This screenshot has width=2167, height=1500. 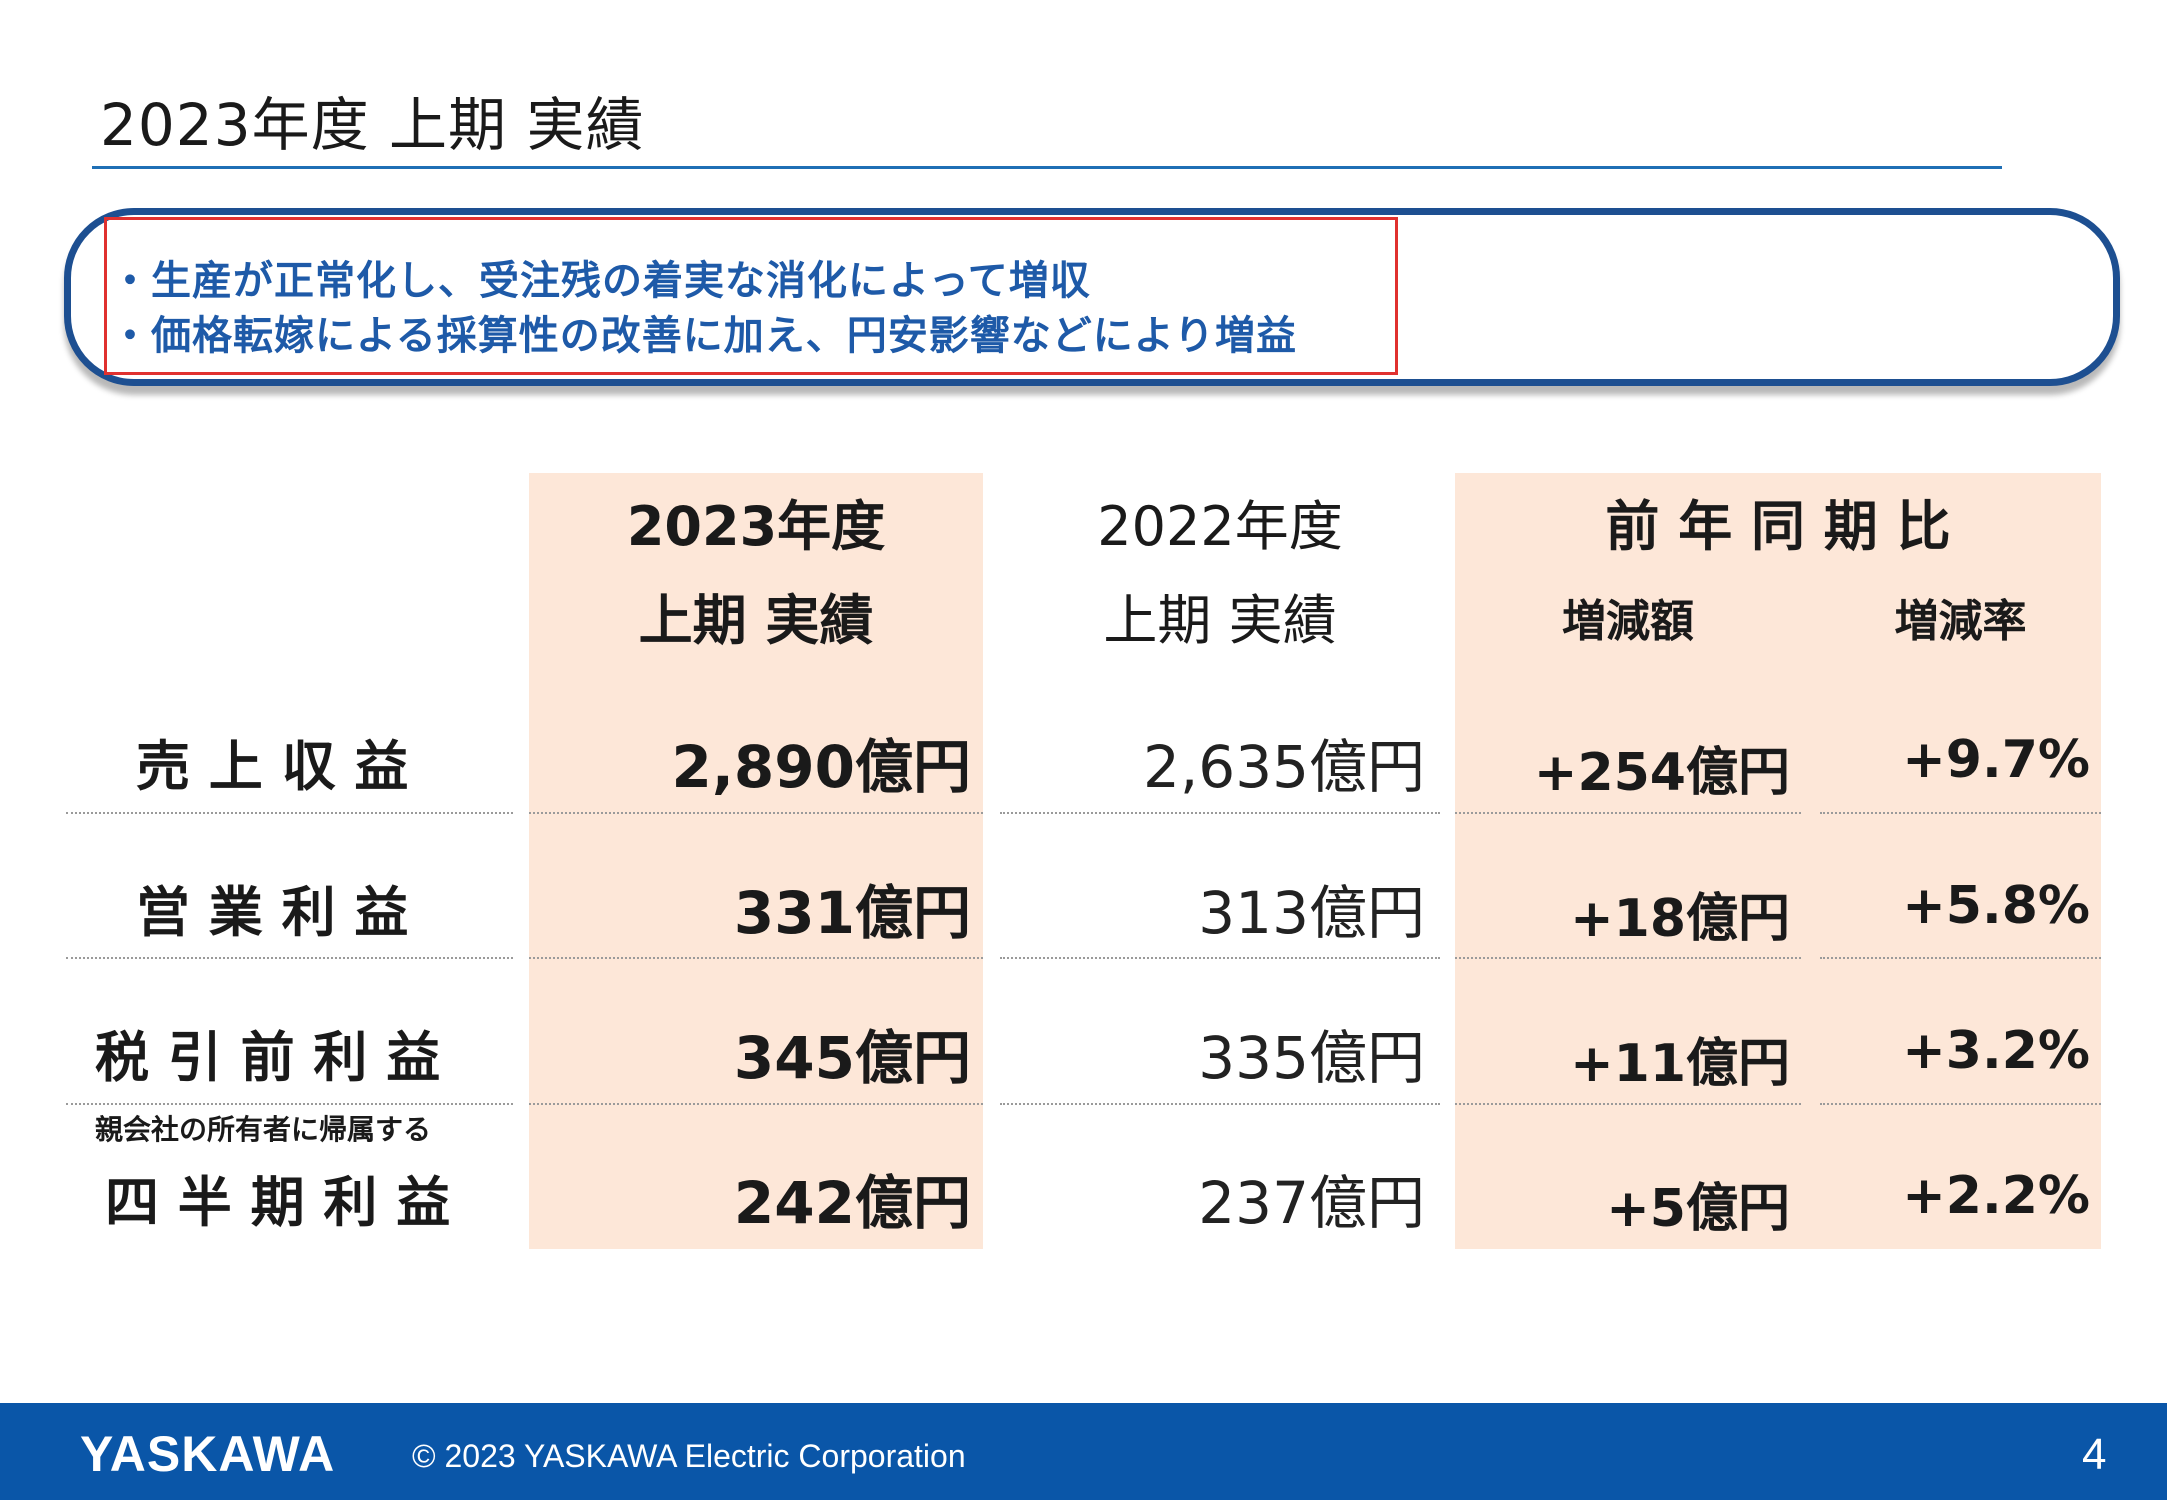 I want to click on value-change: +11億円, so click(x=1680, y=1064).